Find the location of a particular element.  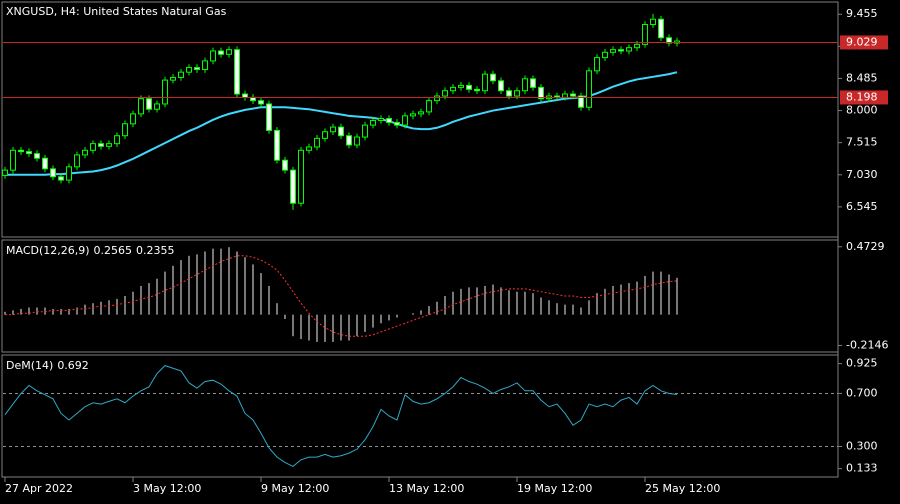

x-tick-label: 25 May 12:00 is located at coordinates (682, 488).